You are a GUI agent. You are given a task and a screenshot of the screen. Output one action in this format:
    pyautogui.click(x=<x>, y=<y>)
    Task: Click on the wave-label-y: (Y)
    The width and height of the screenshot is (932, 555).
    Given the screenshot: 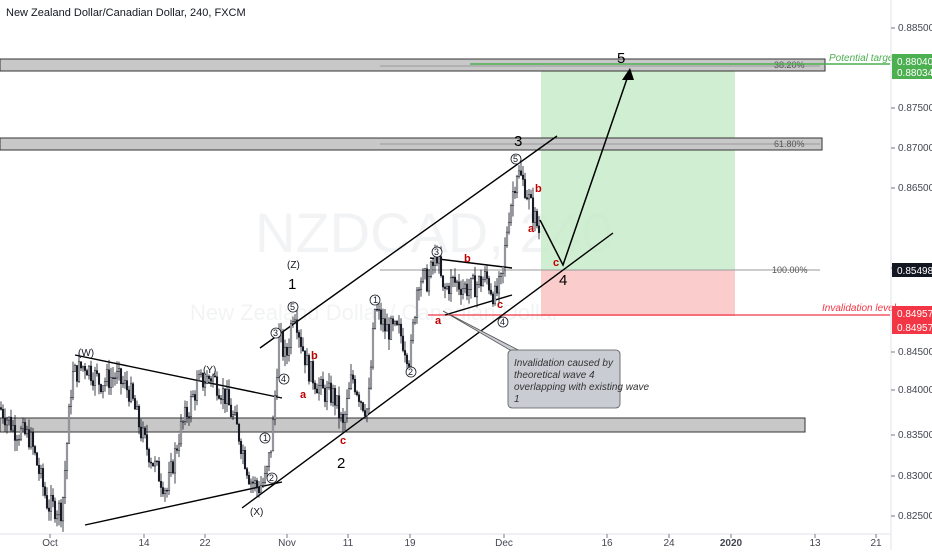 What is the action you would take?
    pyautogui.click(x=209, y=370)
    